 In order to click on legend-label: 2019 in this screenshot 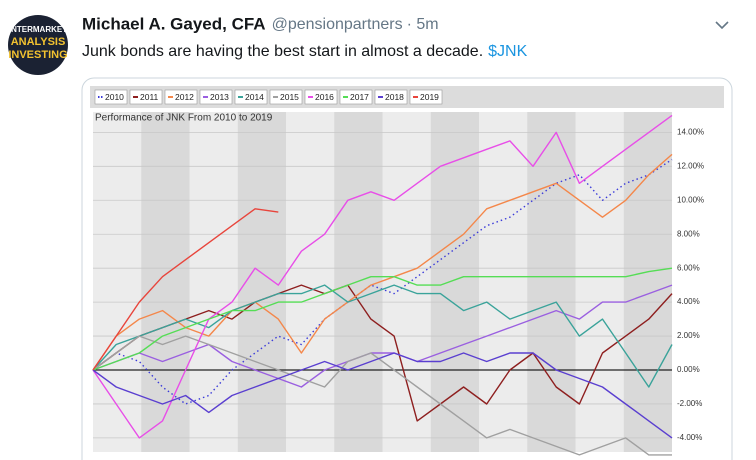, I will do `click(429, 97)`.